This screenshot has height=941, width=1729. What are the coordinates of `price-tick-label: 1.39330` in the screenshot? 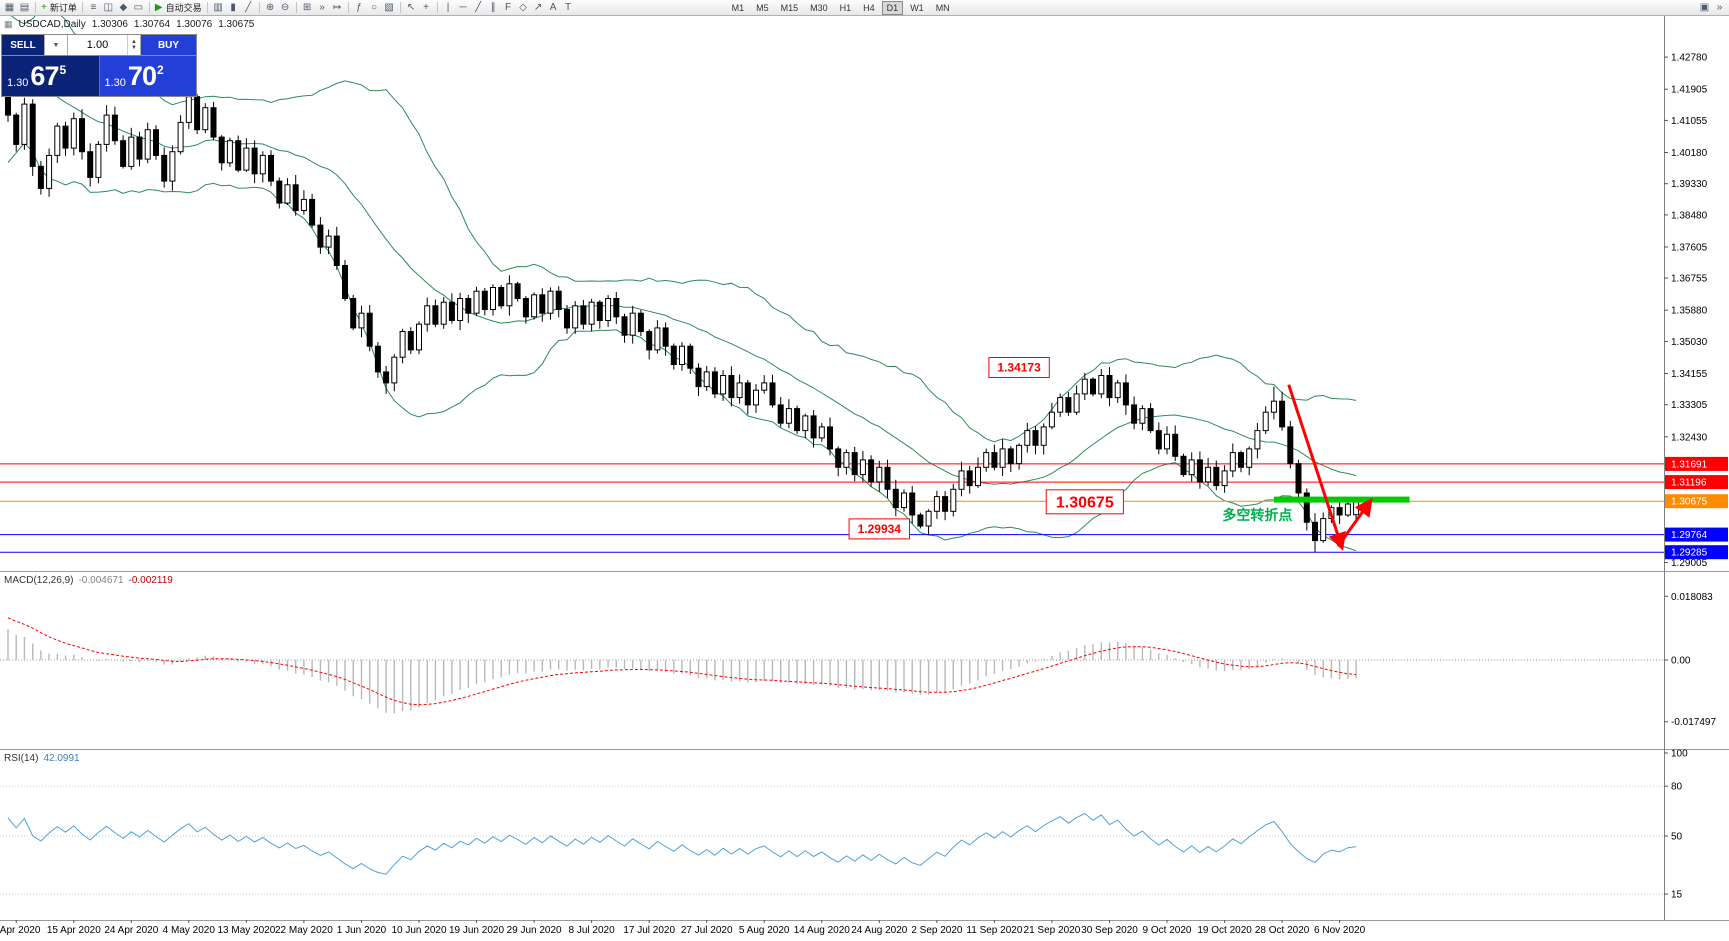 It's located at (1689, 184).